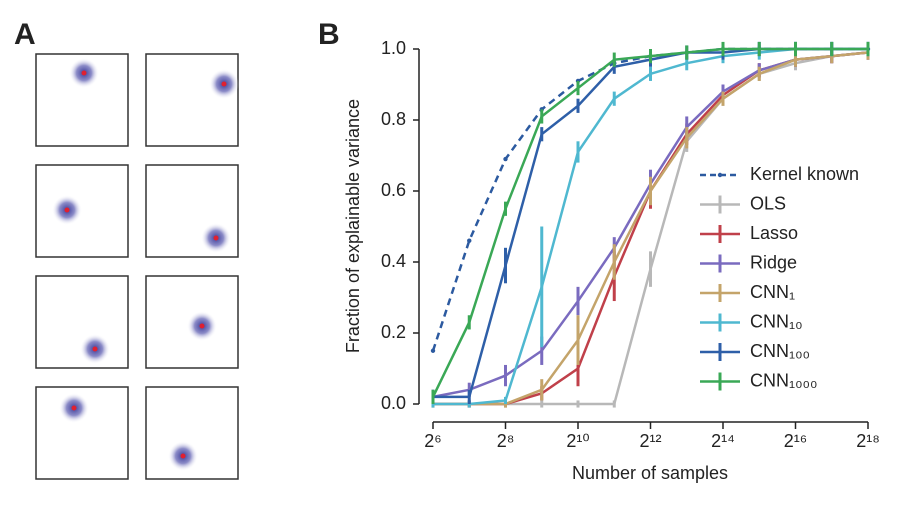 The height and width of the screenshot is (517, 918). What do you see at coordinates (868, 441) in the screenshot?
I see `x-tick-label: 2¹⁸` at bounding box center [868, 441].